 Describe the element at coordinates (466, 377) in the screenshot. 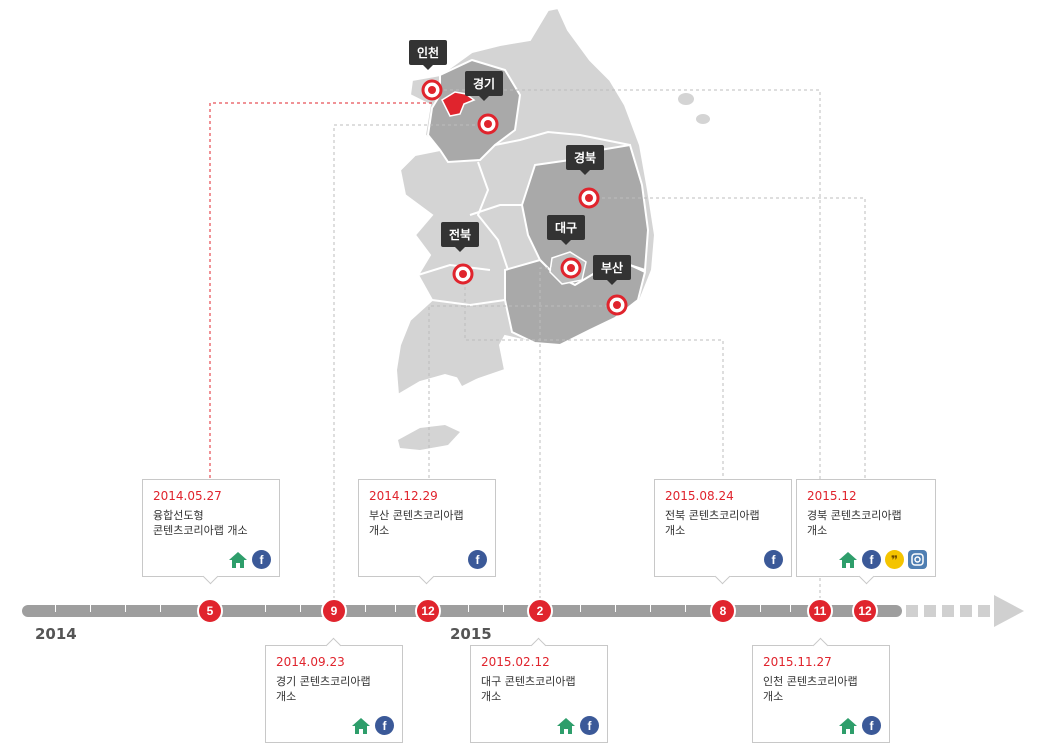

I see `map-island-small` at that location.